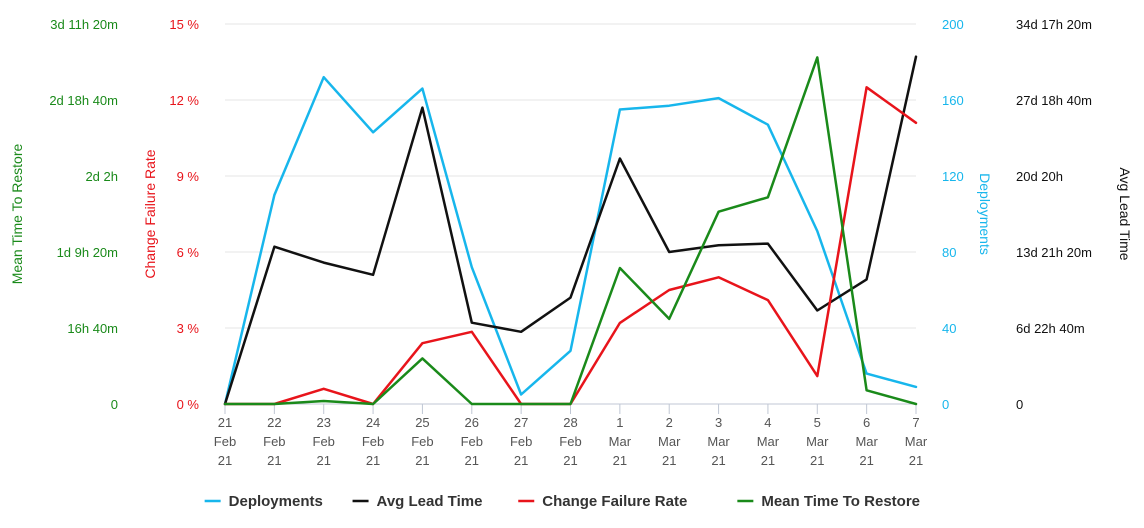  Describe the element at coordinates (422, 422) in the screenshot. I see `x-tick-label: 25` at that location.